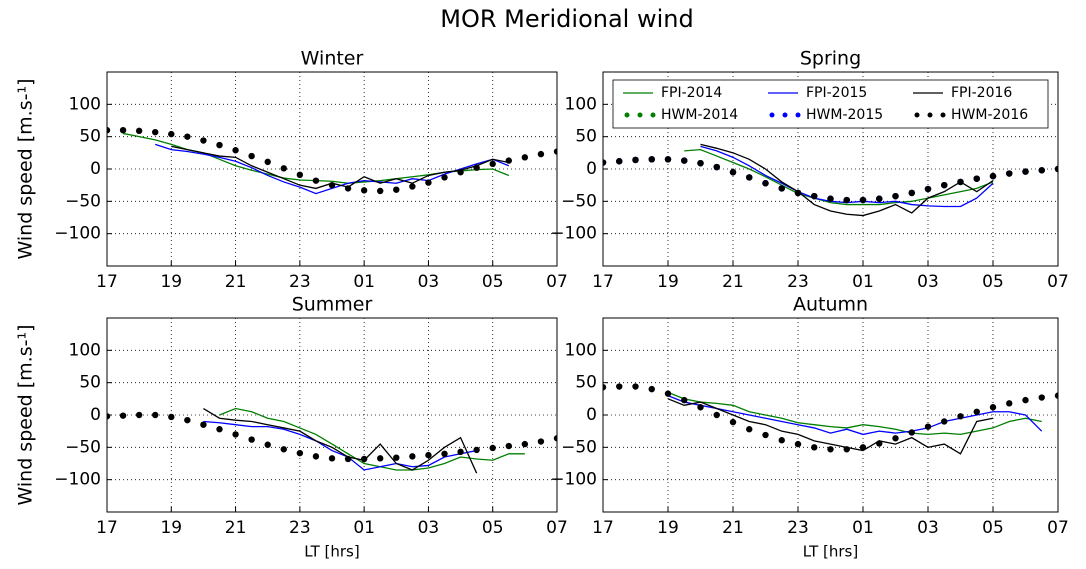  What do you see at coordinates (332, 59) in the screenshot?
I see `panel-title: Winter` at bounding box center [332, 59].